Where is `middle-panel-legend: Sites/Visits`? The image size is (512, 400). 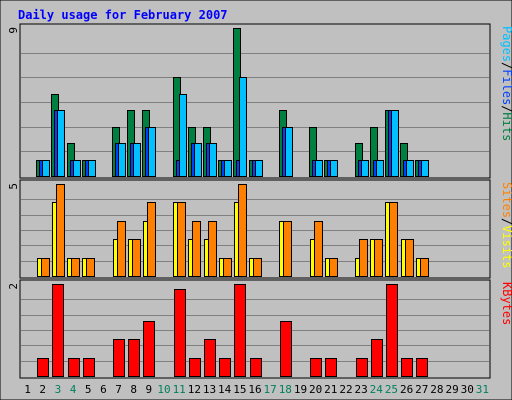
middle-panel-legend: Sites/Visits is located at coordinates (506, 225).